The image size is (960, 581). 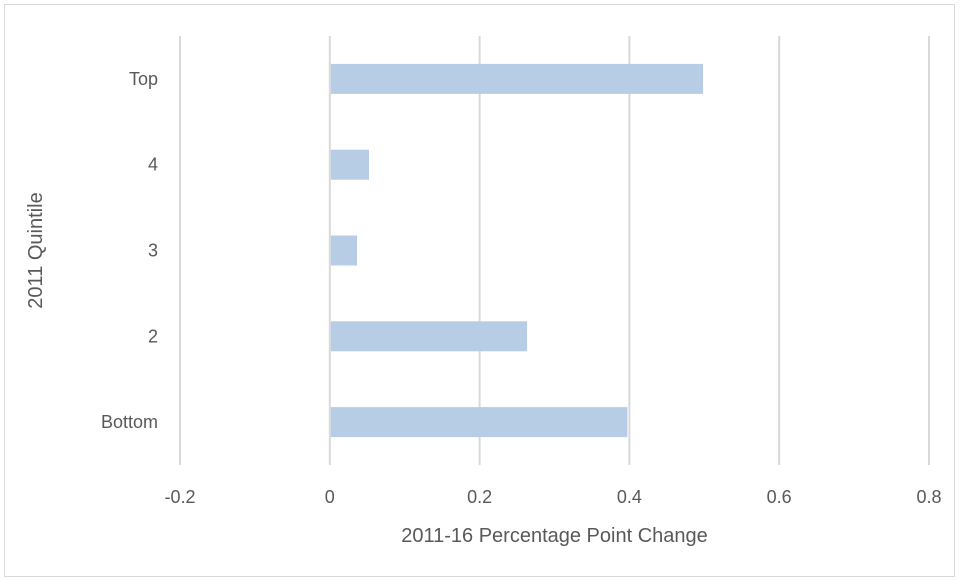 I want to click on category-label: Top, so click(x=143, y=79).